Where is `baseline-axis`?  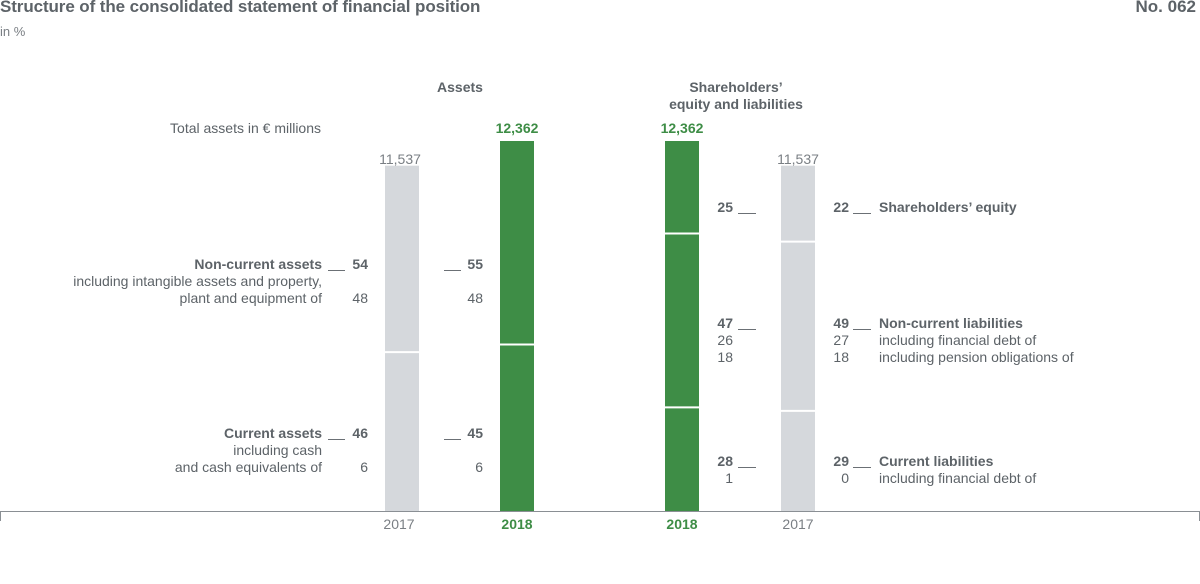 baseline-axis is located at coordinates (600, 511).